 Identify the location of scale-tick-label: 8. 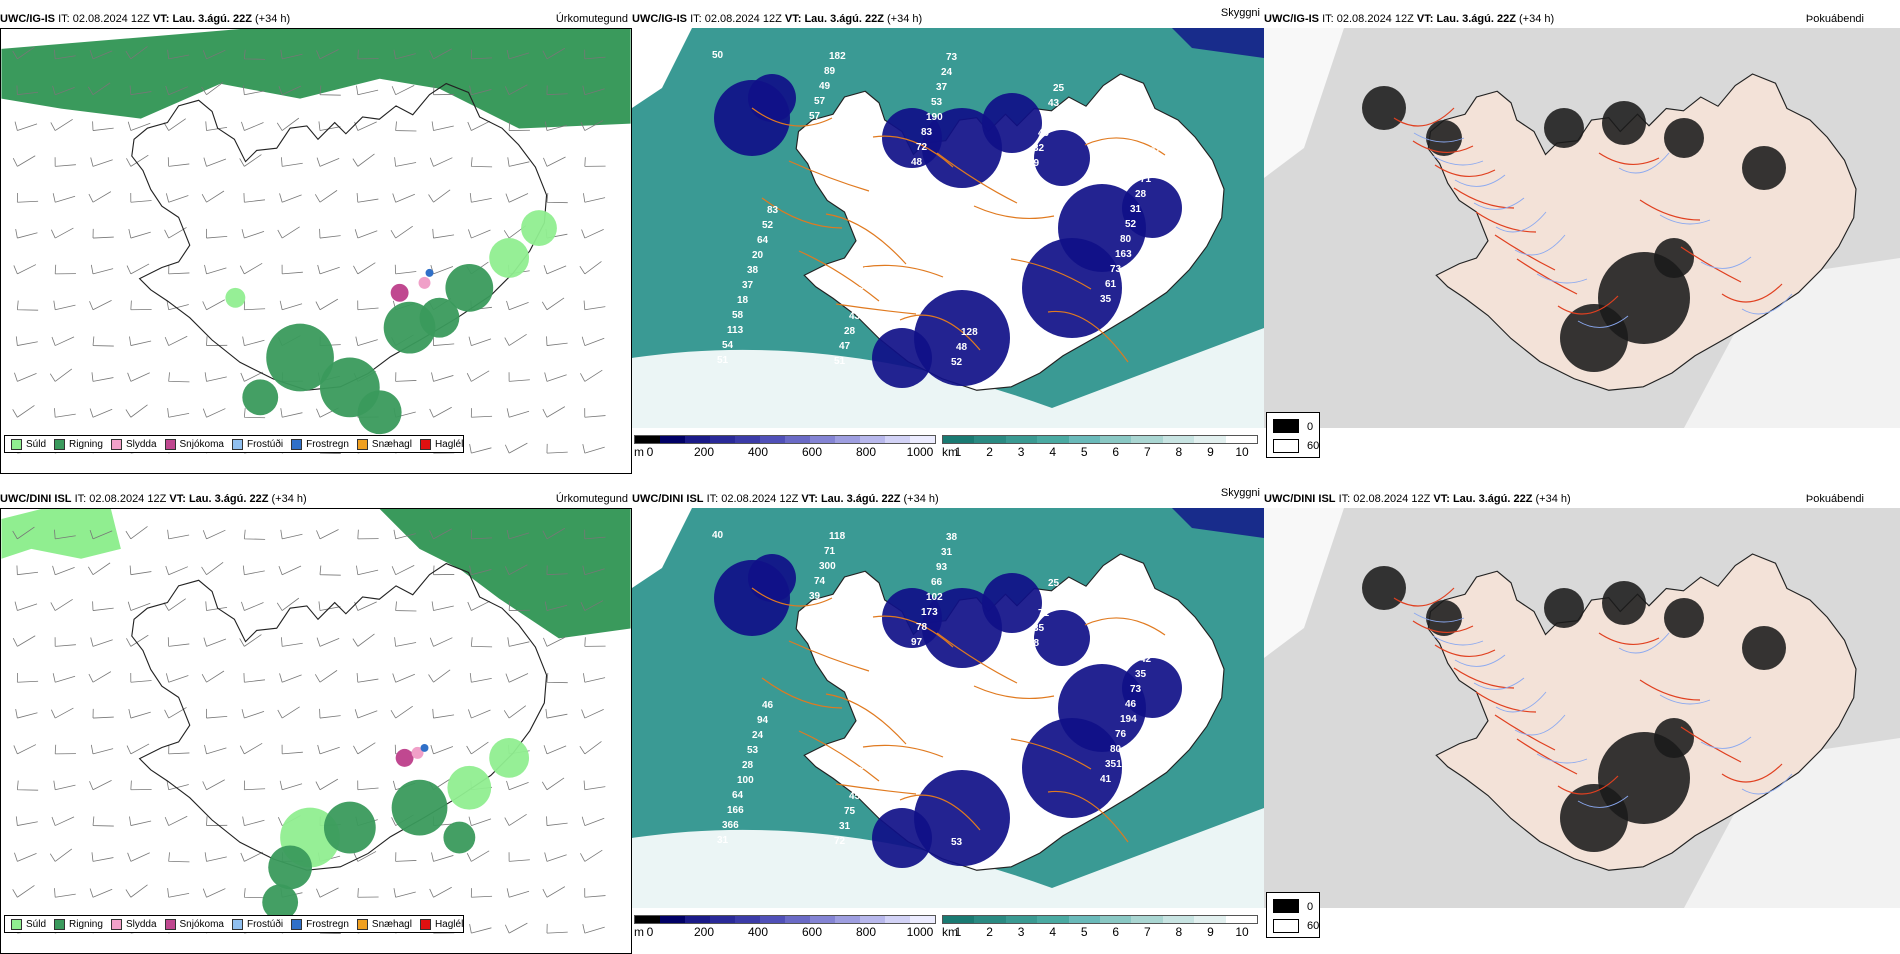
(1179, 452).